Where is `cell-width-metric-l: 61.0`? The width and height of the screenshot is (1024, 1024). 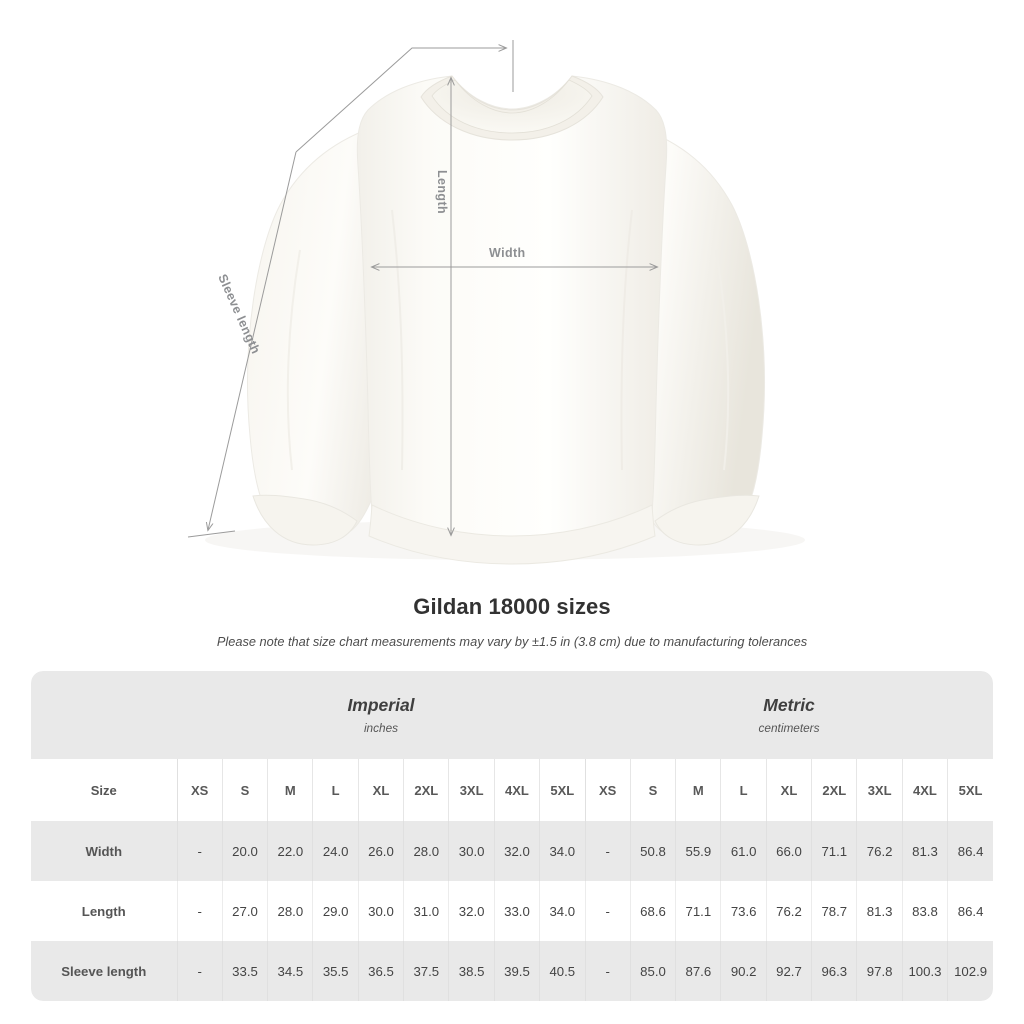 cell-width-metric-l: 61.0 is located at coordinates (743, 851).